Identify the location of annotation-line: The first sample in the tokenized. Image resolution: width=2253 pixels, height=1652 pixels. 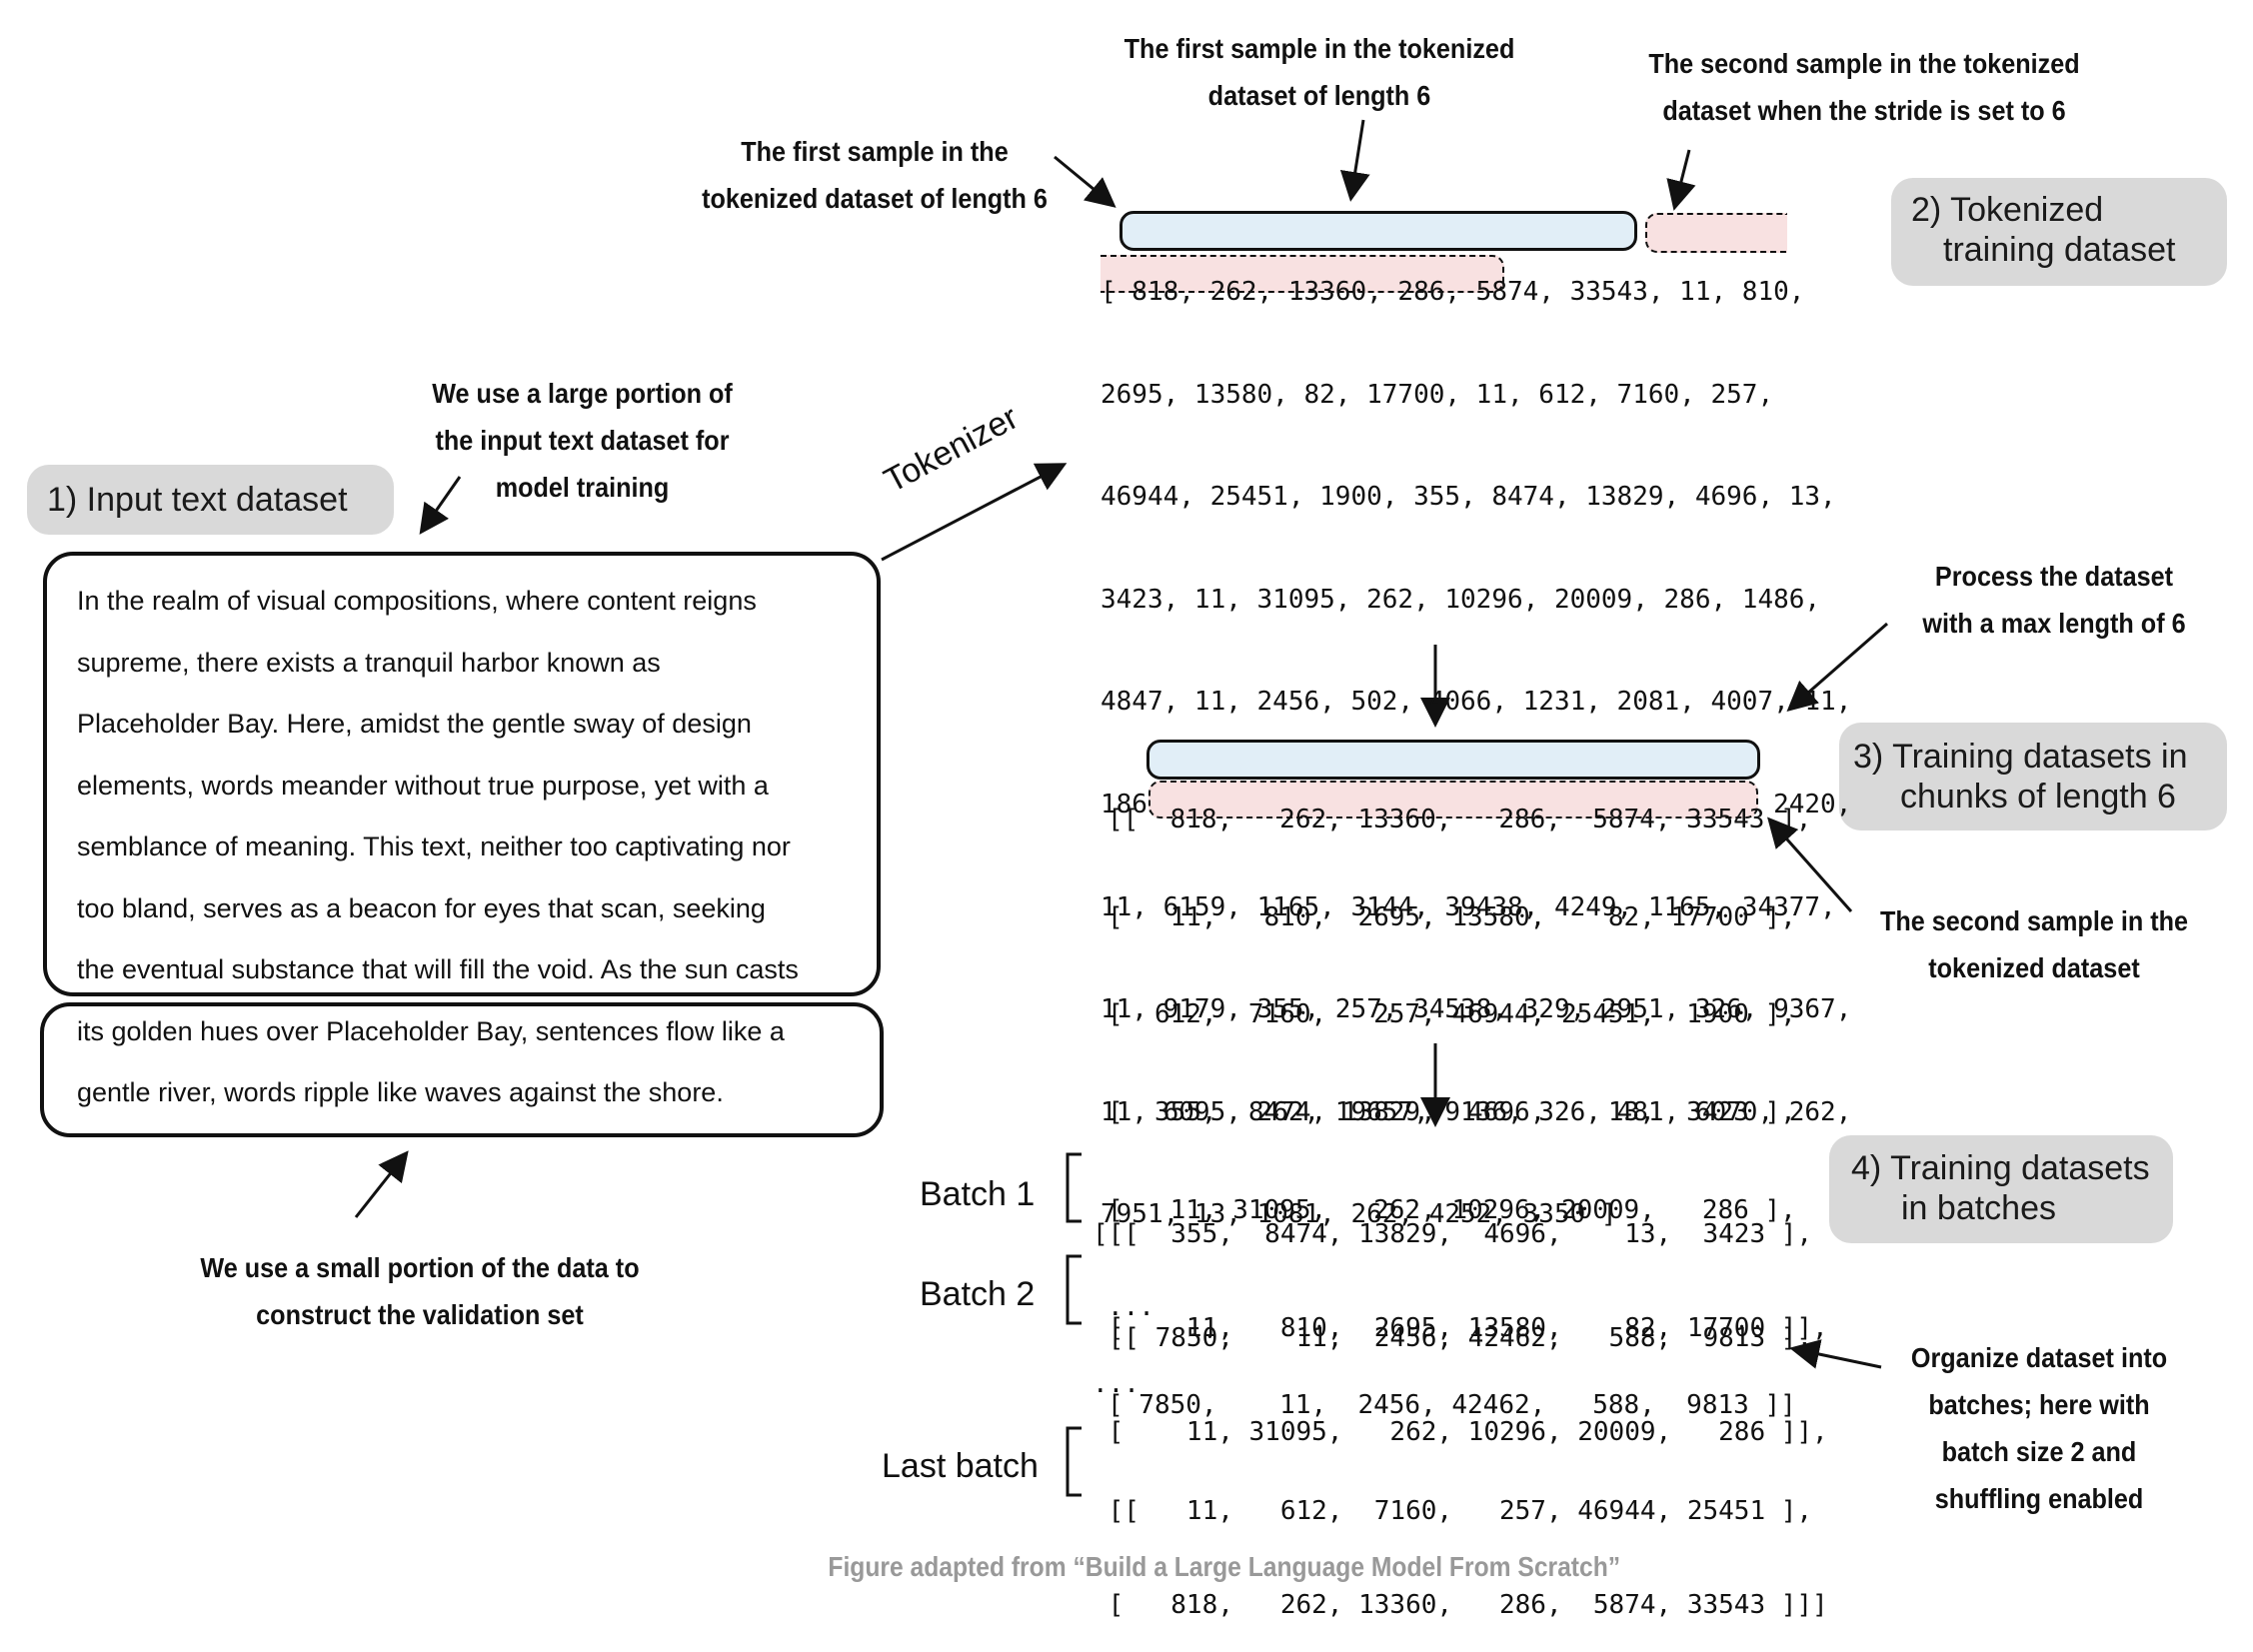
(1319, 48).